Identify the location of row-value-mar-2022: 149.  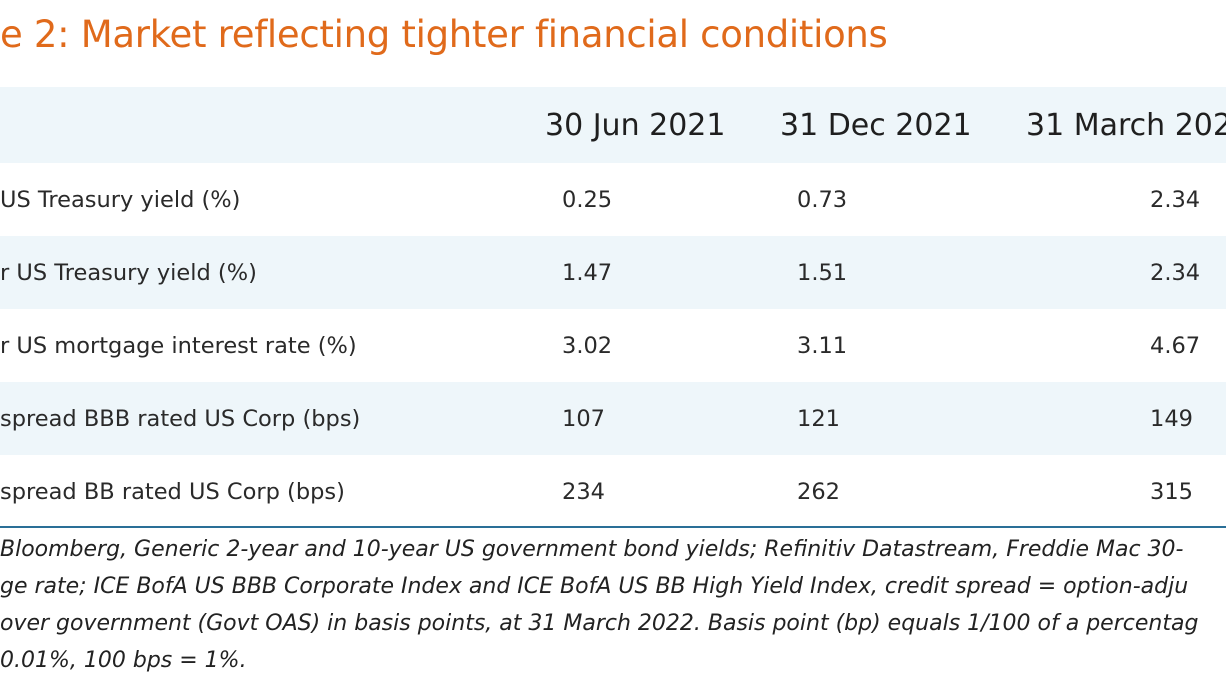
(1171, 418).